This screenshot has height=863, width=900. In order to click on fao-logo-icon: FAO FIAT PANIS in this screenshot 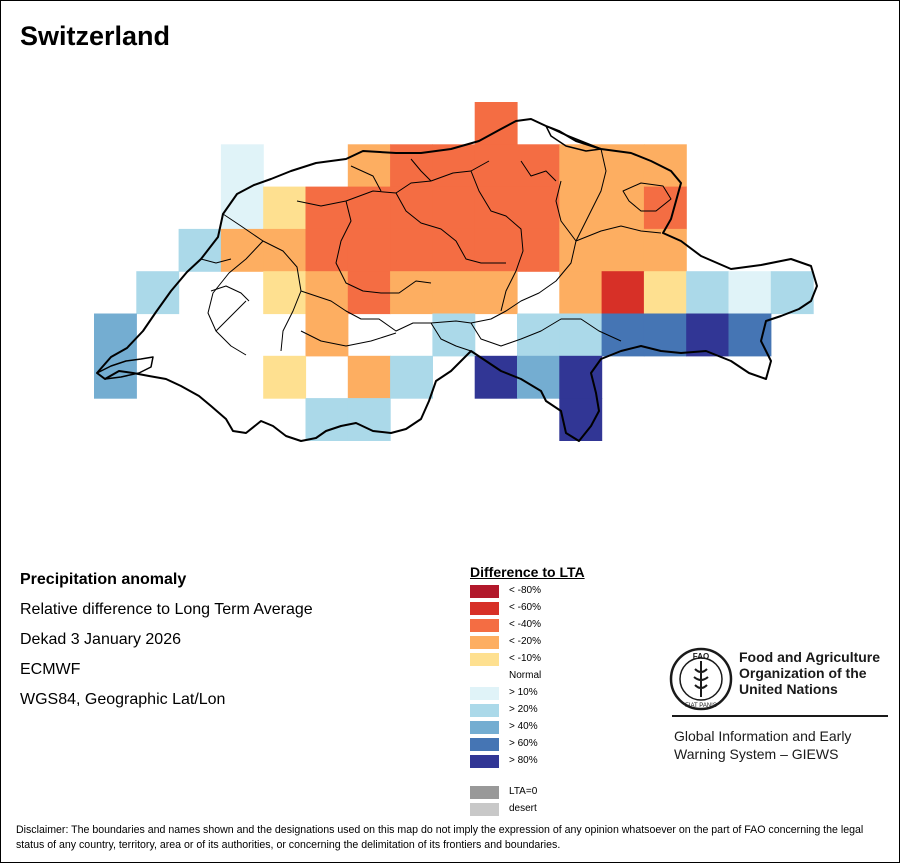, I will do `click(701, 679)`.